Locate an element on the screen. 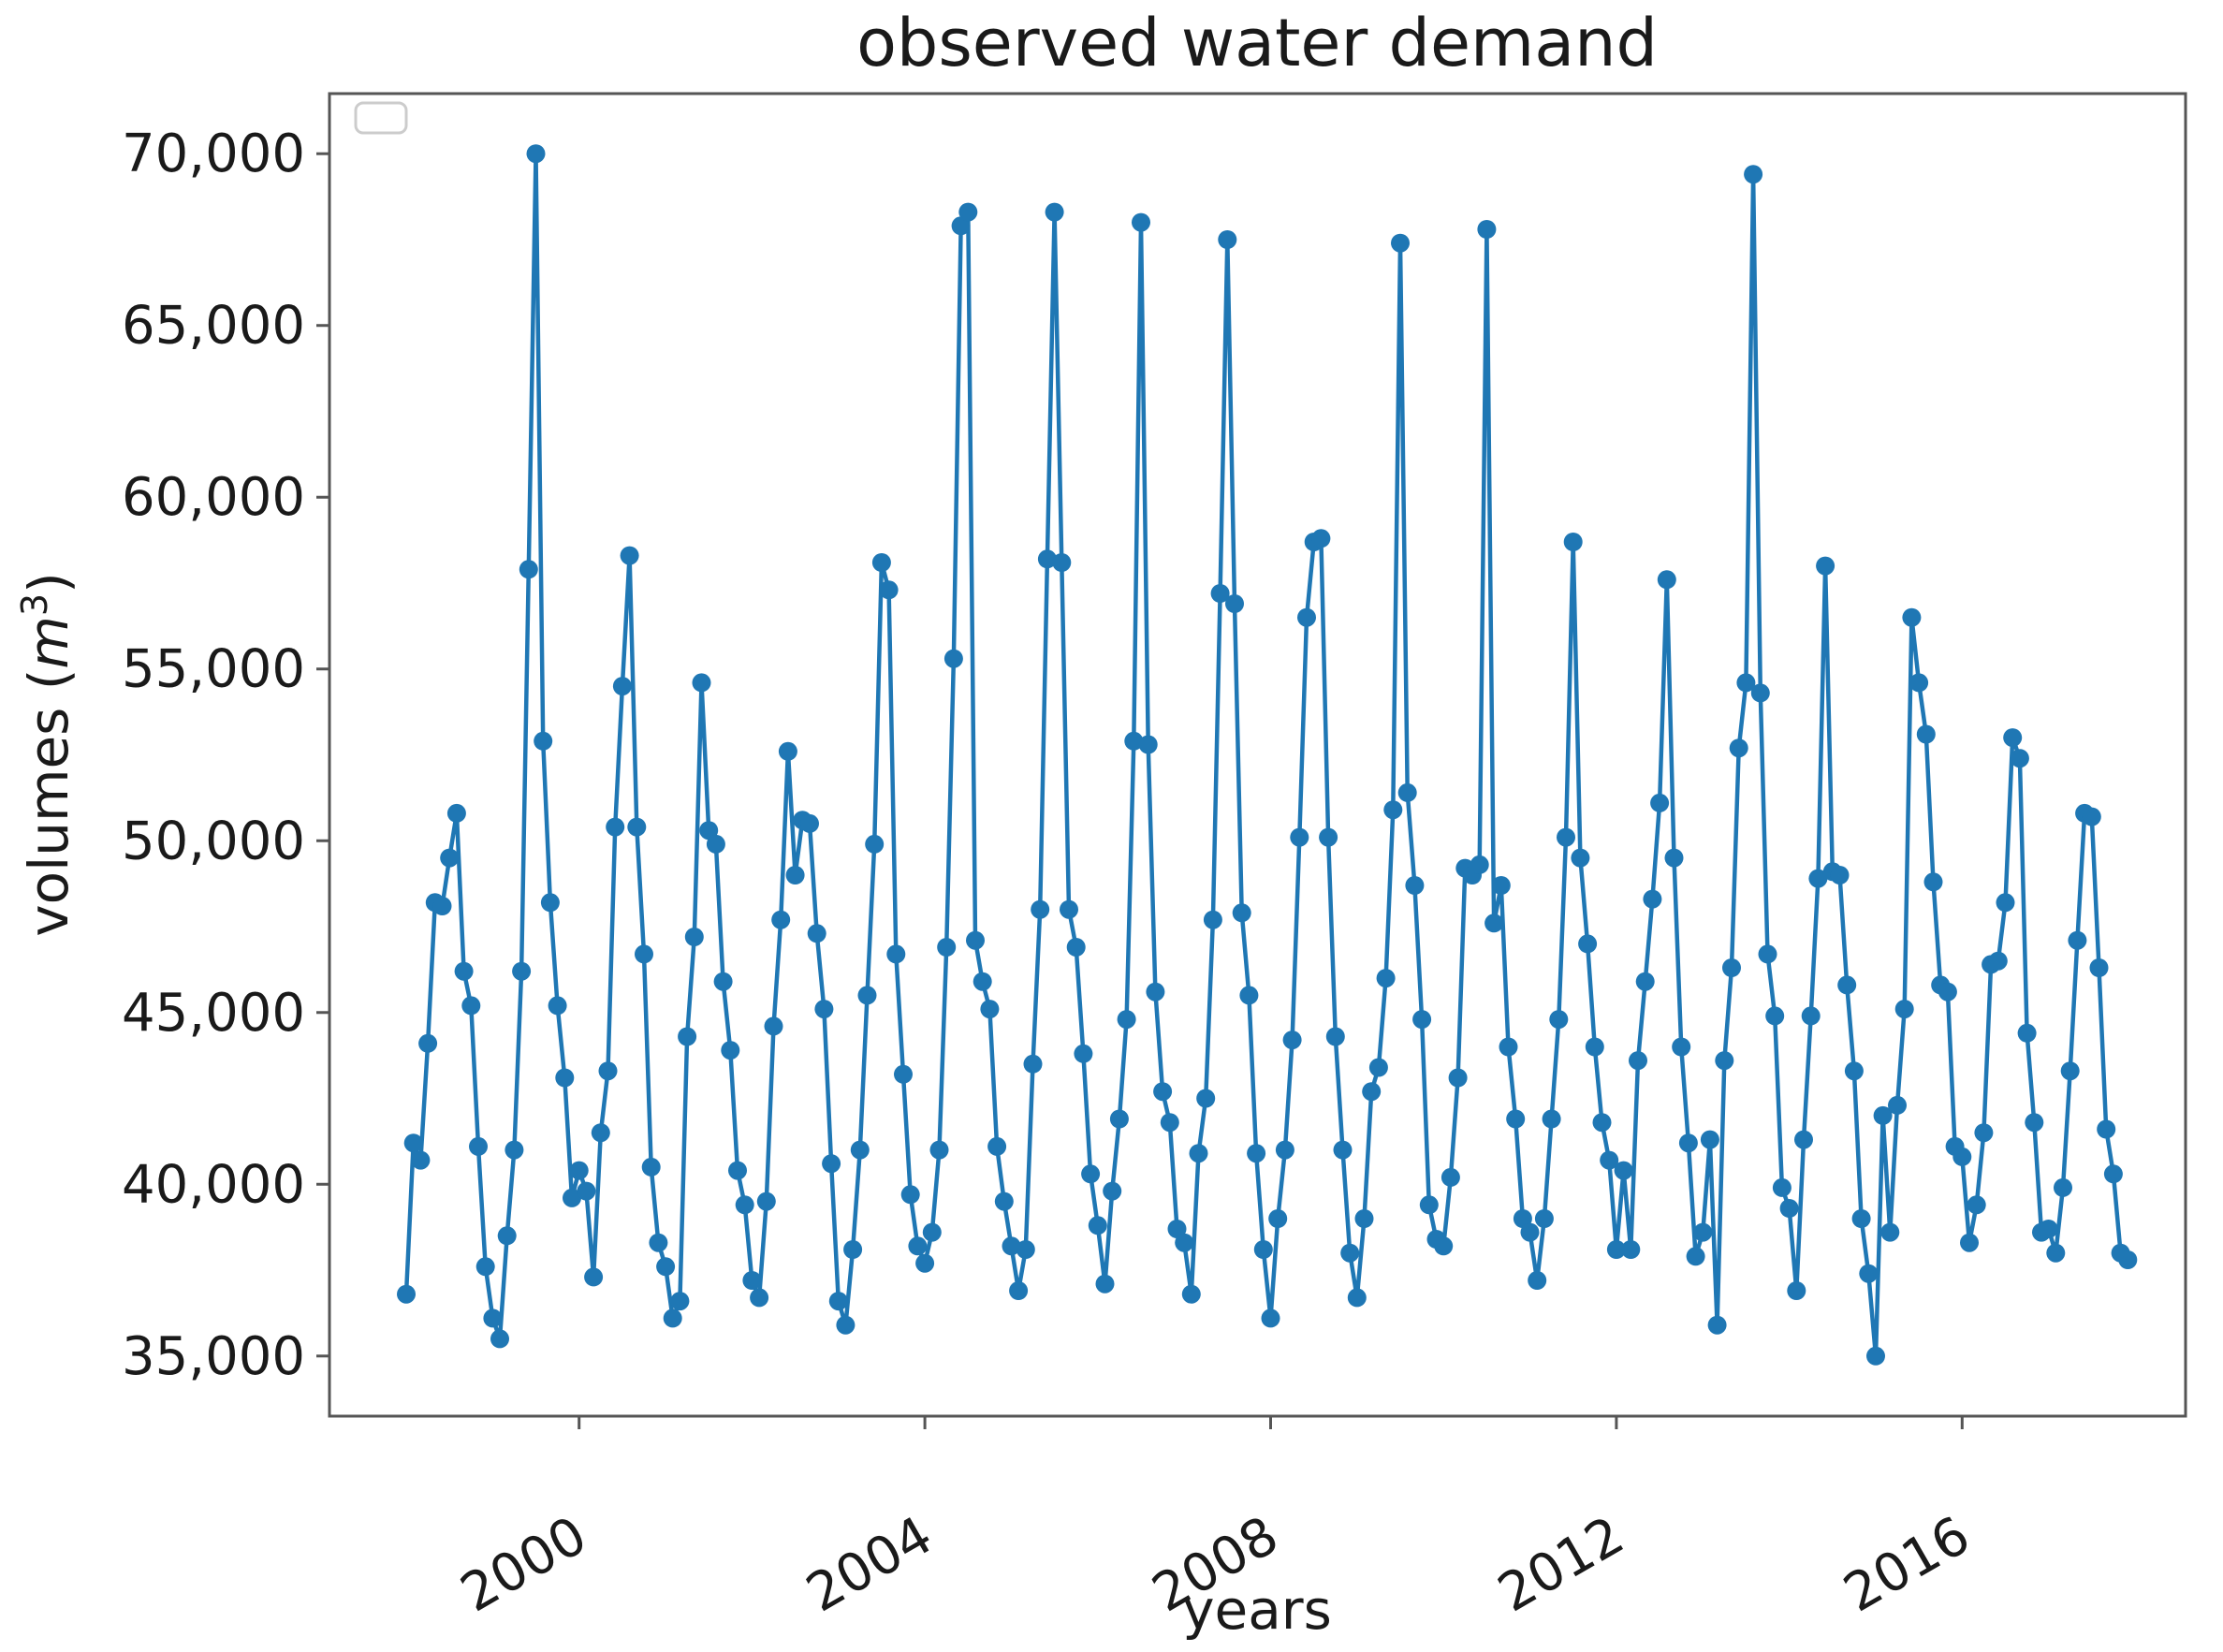 This screenshot has height=1652, width=2223. y-tick-label: 35,000 is located at coordinates (213, 1356).